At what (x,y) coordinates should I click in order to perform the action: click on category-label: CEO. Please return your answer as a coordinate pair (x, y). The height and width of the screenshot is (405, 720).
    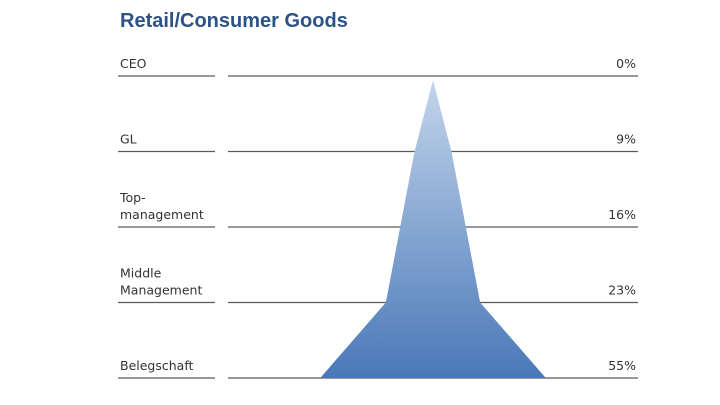
    Looking at the image, I should click on (133, 63).